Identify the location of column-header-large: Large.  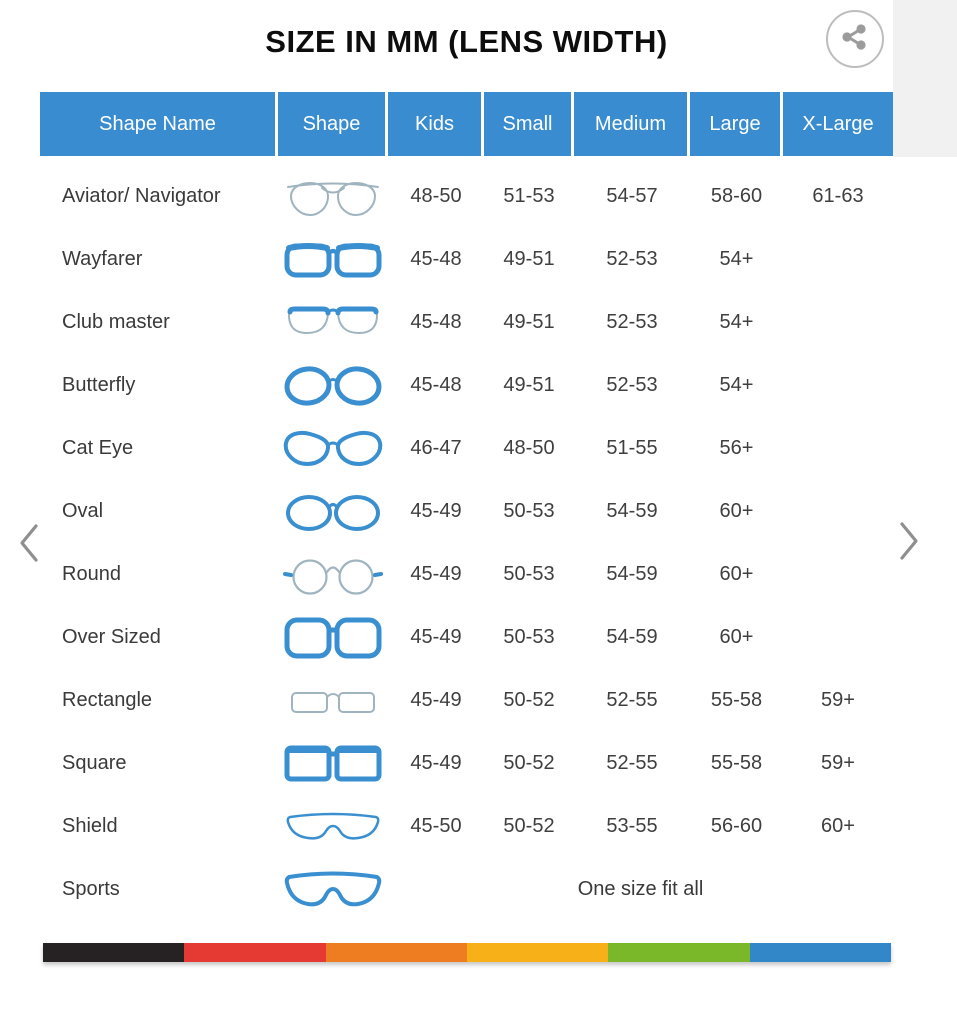
(736, 124).